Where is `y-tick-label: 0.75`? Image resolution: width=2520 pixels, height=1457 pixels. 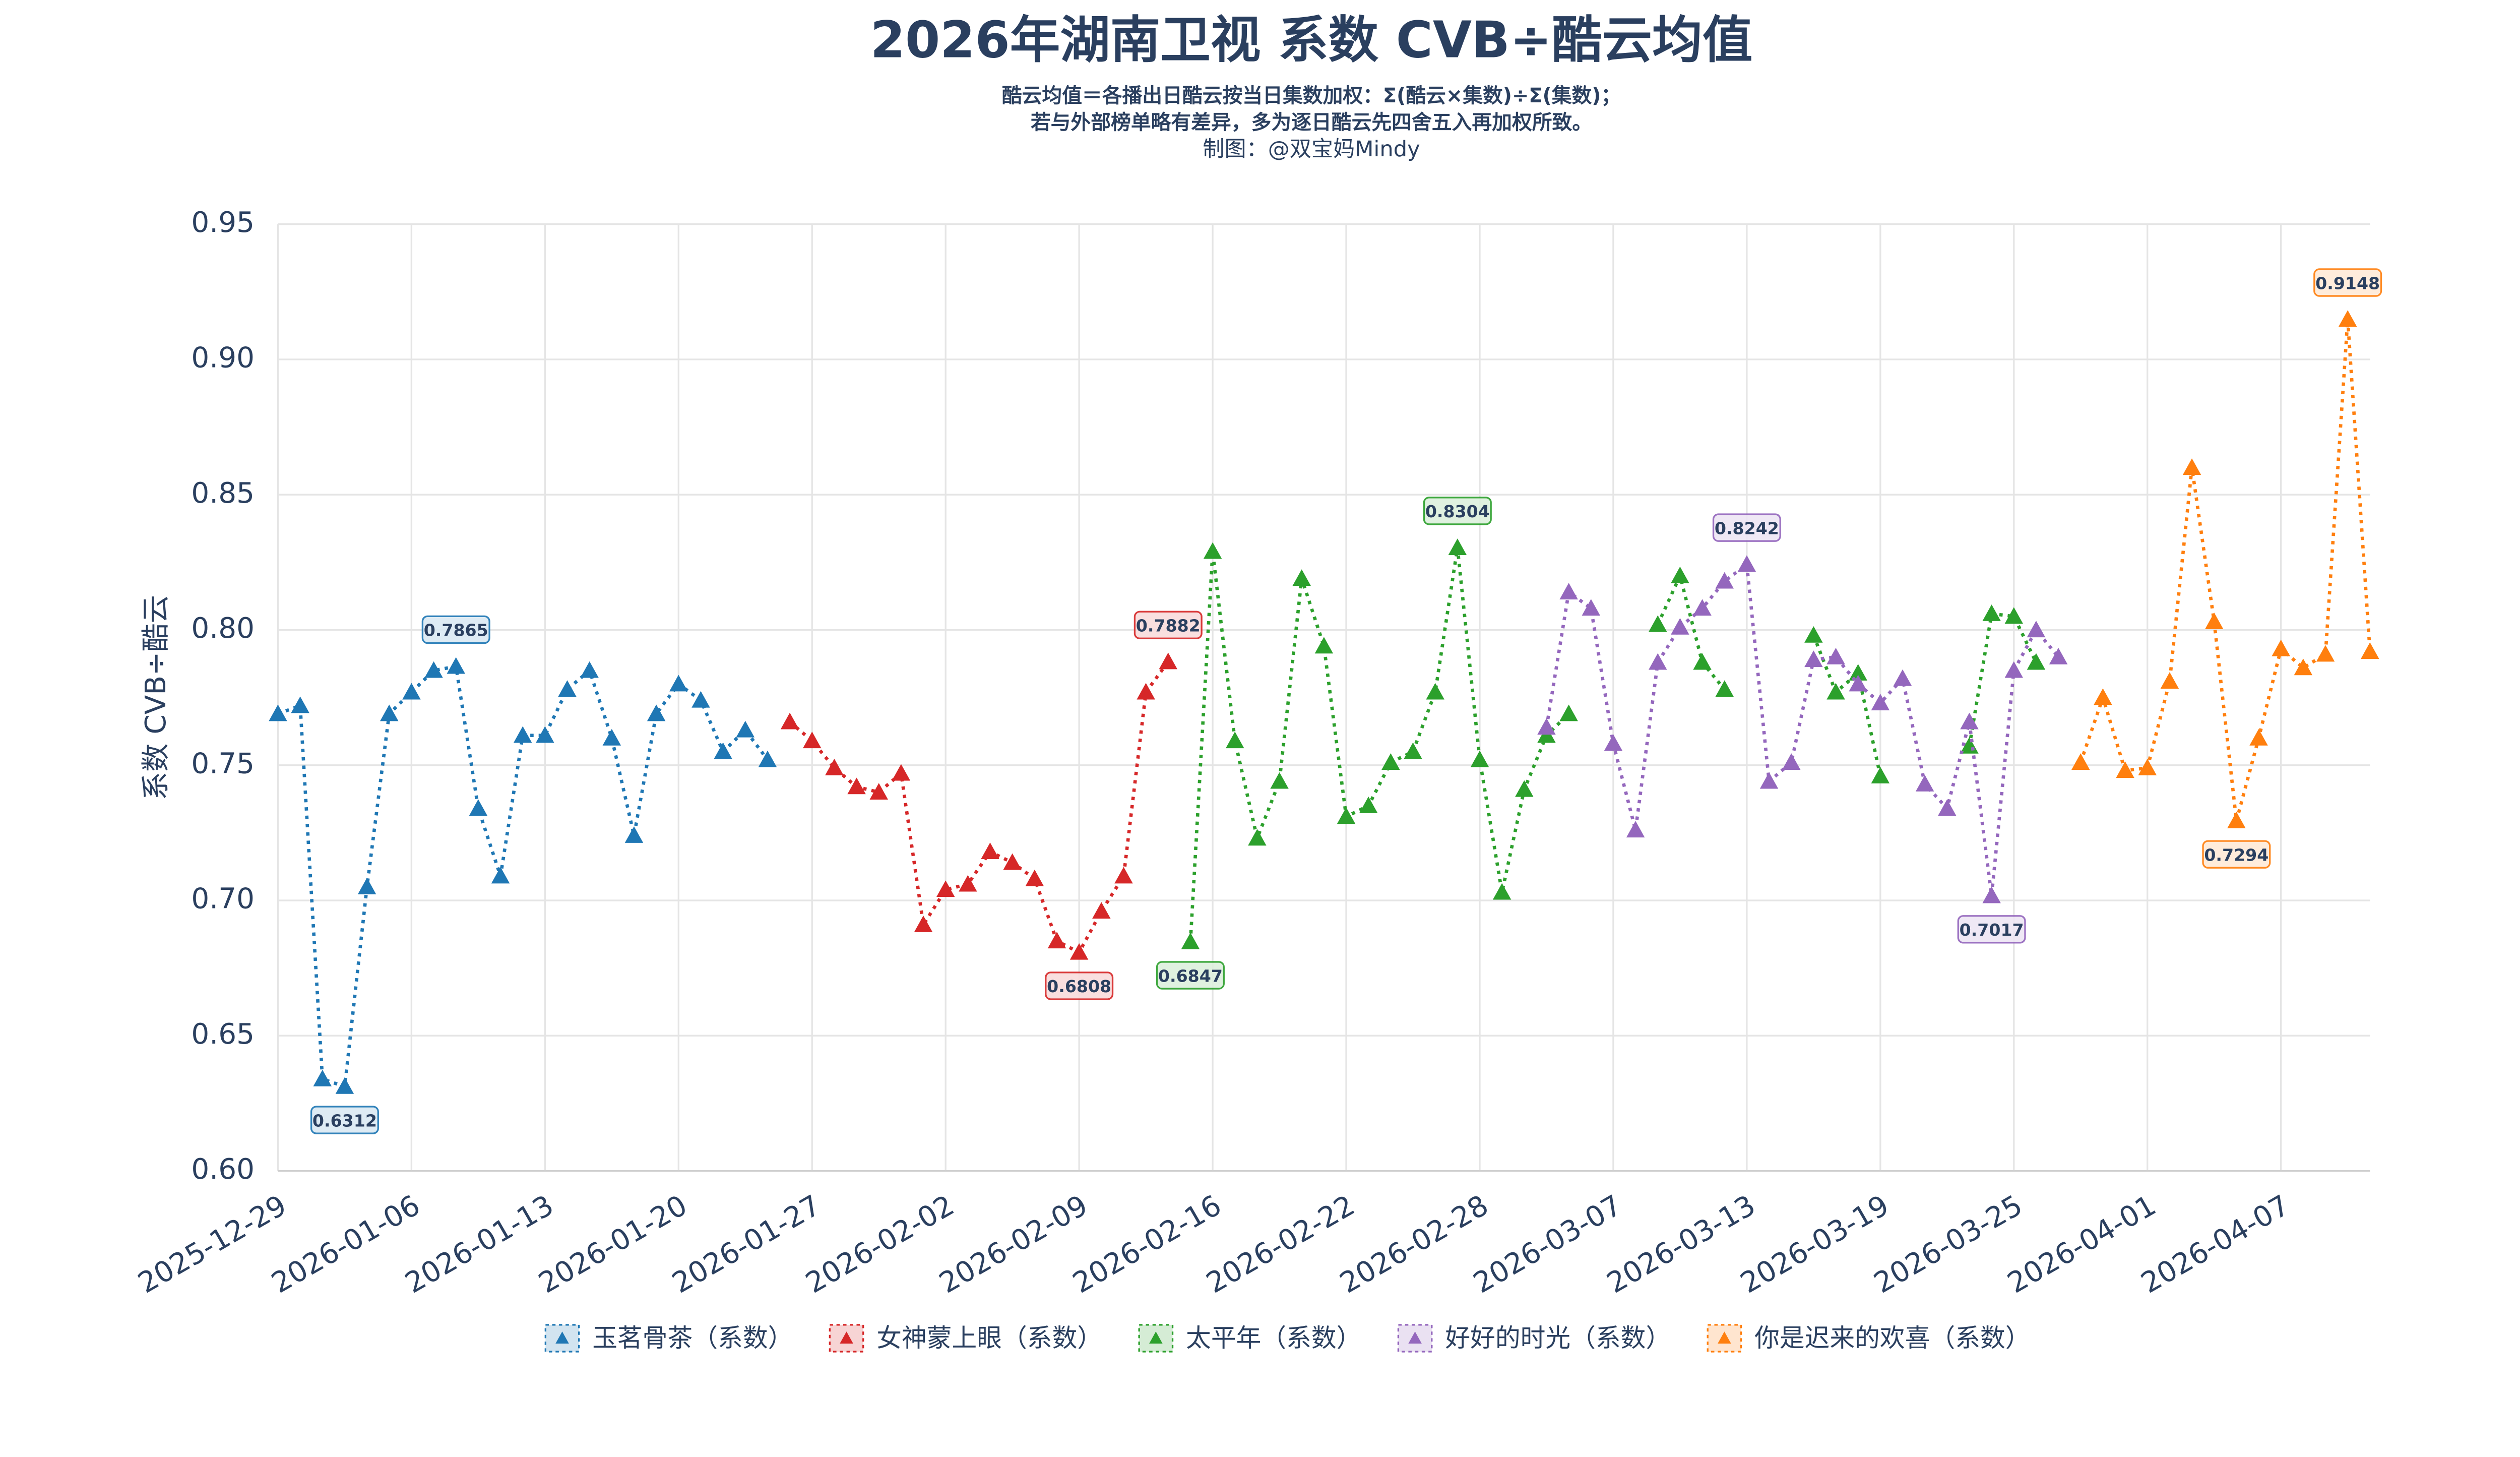
y-tick-label: 0.75 is located at coordinates (223, 763).